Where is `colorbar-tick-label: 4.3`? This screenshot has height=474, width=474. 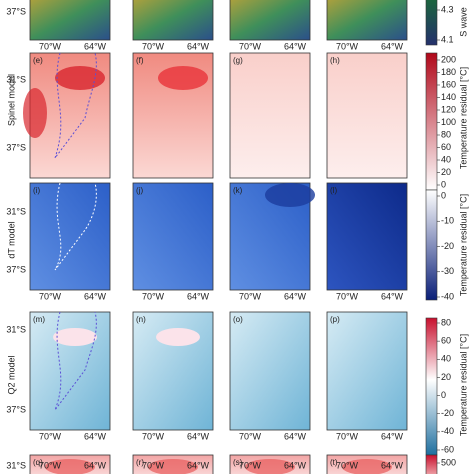 colorbar-tick-label: 4.3 is located at coordinates (447, 9).